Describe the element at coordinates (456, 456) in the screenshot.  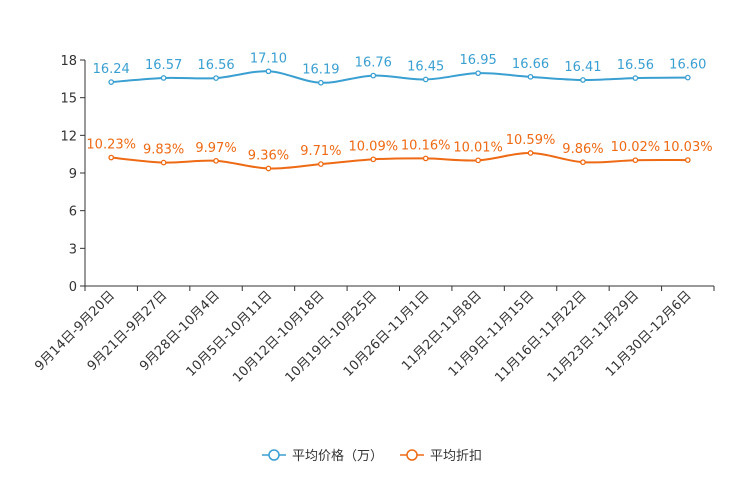
I see `legend-label: 平均折扣` at that location.